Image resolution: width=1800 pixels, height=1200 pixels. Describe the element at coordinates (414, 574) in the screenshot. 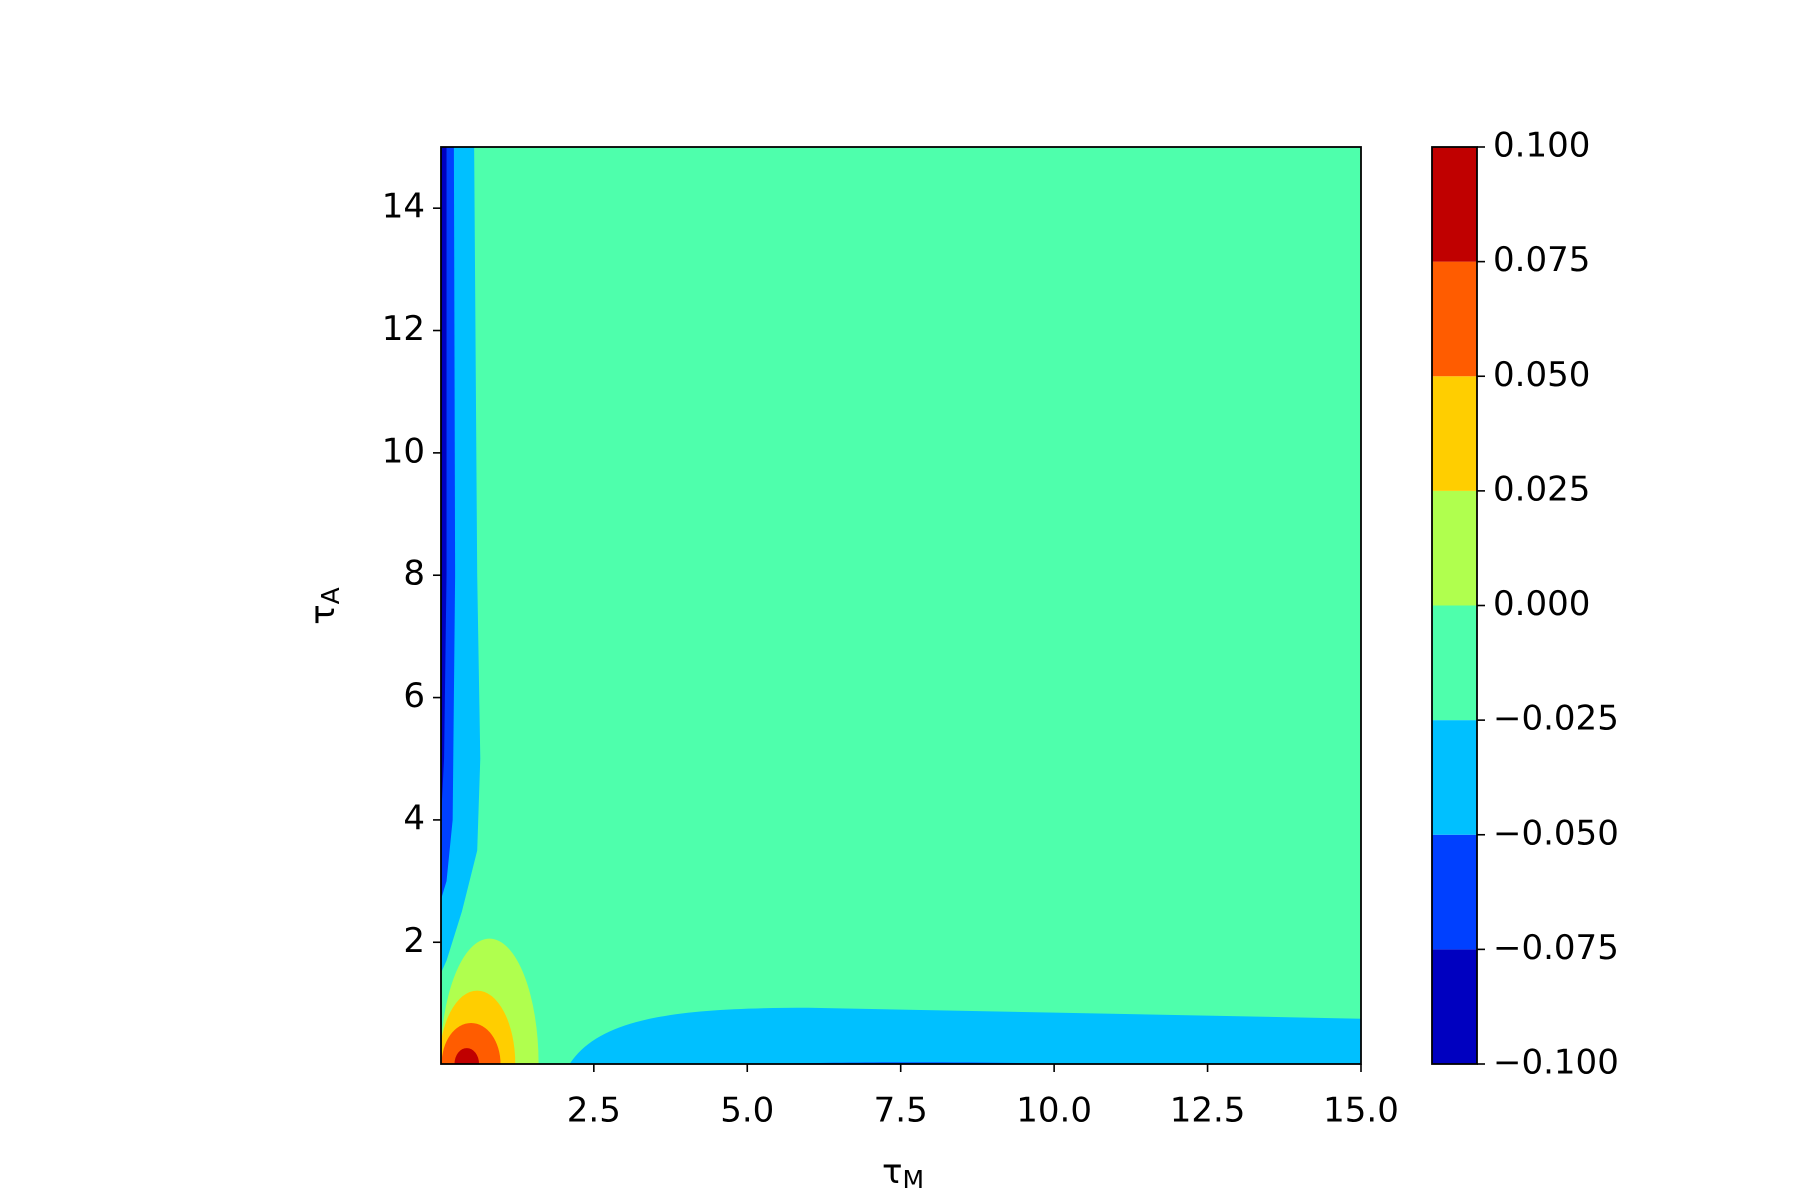

I see `y-tick-label: 8` at that location.